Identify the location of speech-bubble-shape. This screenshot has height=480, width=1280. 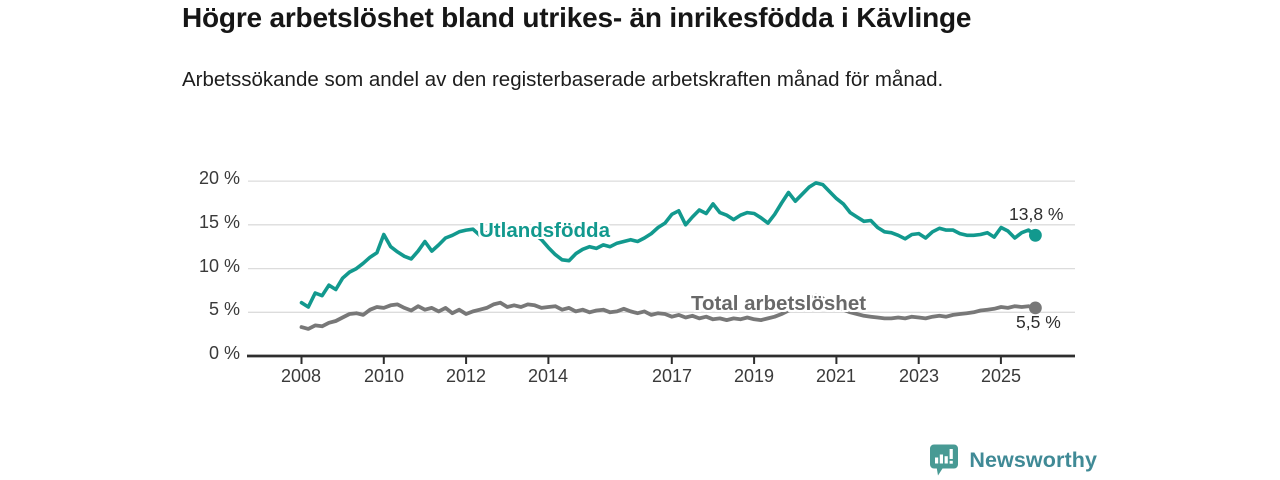
(944, 460).